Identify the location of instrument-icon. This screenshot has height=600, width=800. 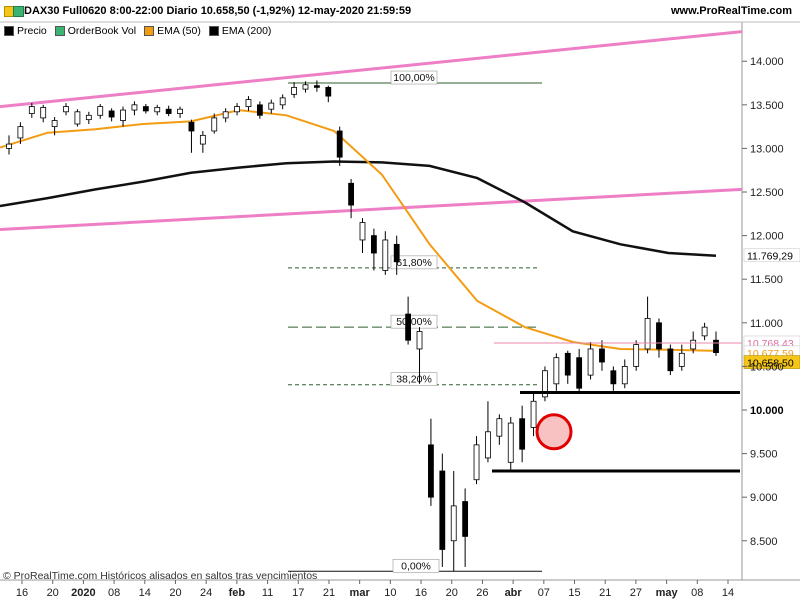
(18, 11).